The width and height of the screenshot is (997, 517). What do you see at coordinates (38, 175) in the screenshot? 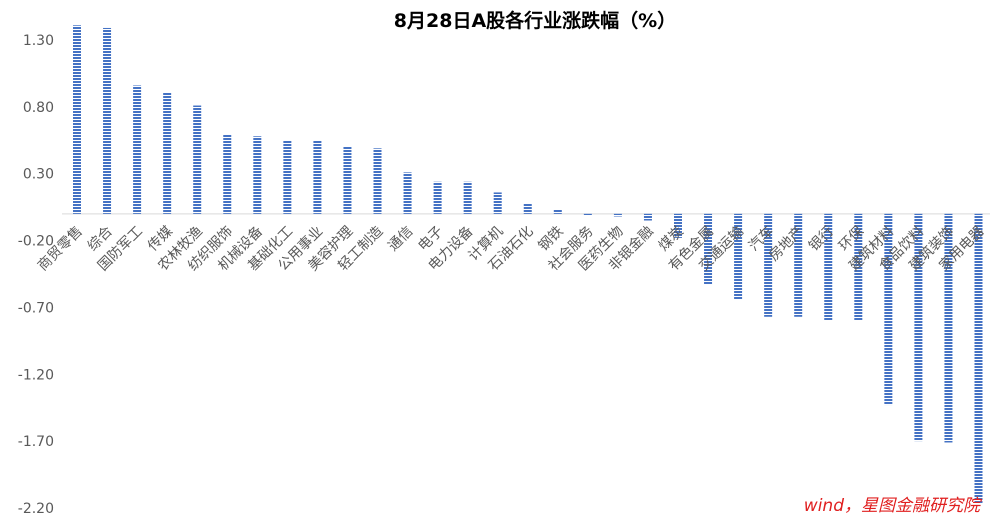
I see `y-tick-label: 0.30` at bounding box center [38, 175].